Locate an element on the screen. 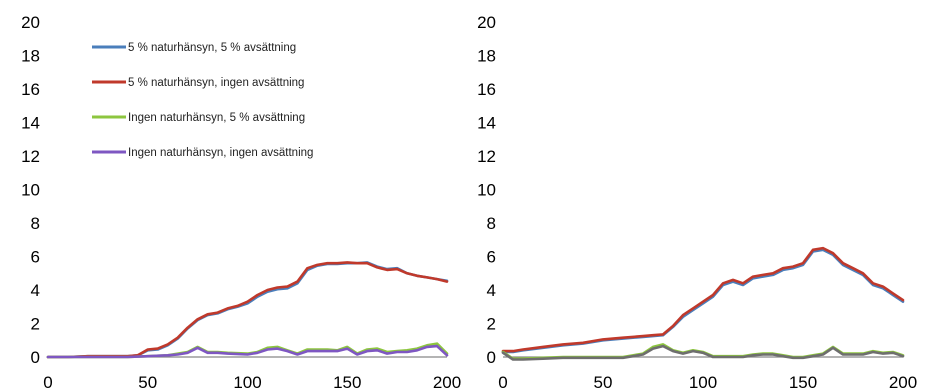  legend-label: Ingen naturhänsyn, 5 % avsättning is located at coordinates (216, 118).